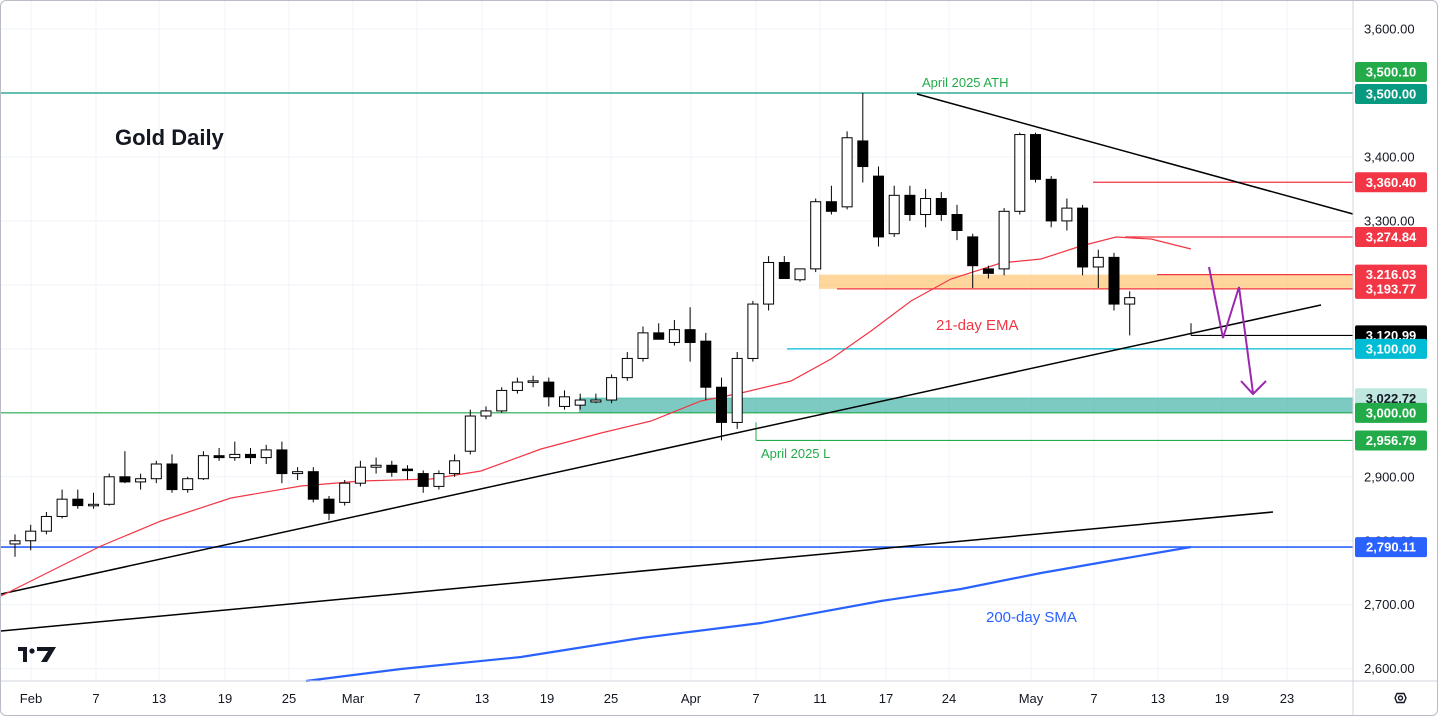 This screenshot has width=1438, height=716. What do you see at coordinates (965, 82) in the screenshot?
I see `annotation-label: April 2025 ATH` at bounding box center [965, 82].